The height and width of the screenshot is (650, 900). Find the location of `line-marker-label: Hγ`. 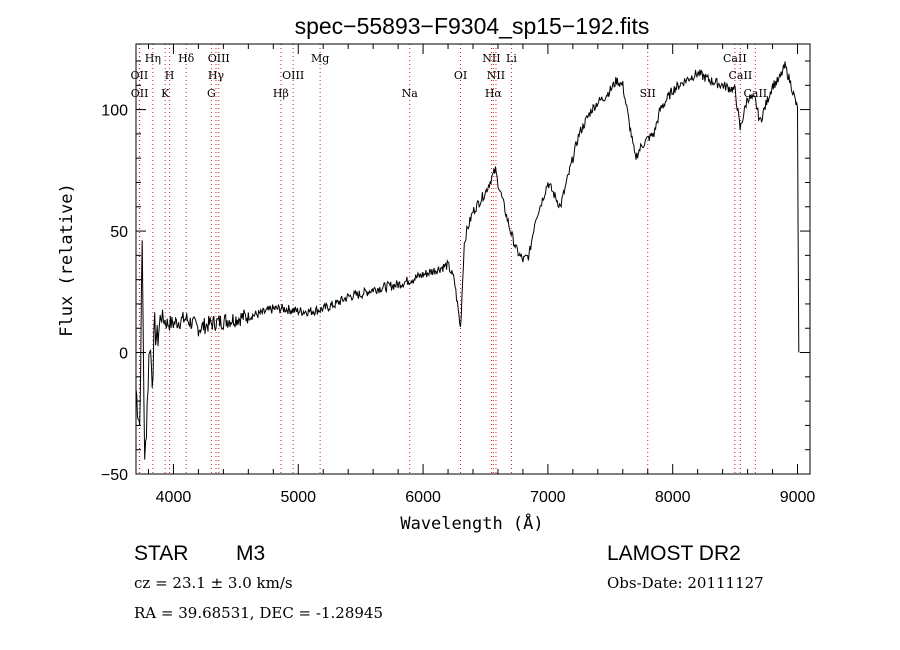

line-marker-label: Hγ is located at coordinates (216, 75).